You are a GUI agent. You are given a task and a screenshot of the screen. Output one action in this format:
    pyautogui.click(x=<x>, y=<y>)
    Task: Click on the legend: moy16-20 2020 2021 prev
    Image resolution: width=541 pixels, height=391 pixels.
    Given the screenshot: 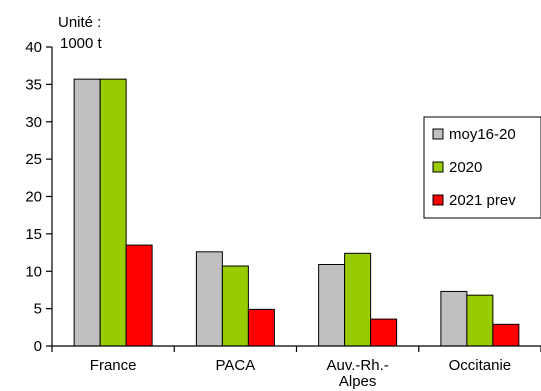 What is the action you would take?
    pyautogui.click(x=482, y=167)
    